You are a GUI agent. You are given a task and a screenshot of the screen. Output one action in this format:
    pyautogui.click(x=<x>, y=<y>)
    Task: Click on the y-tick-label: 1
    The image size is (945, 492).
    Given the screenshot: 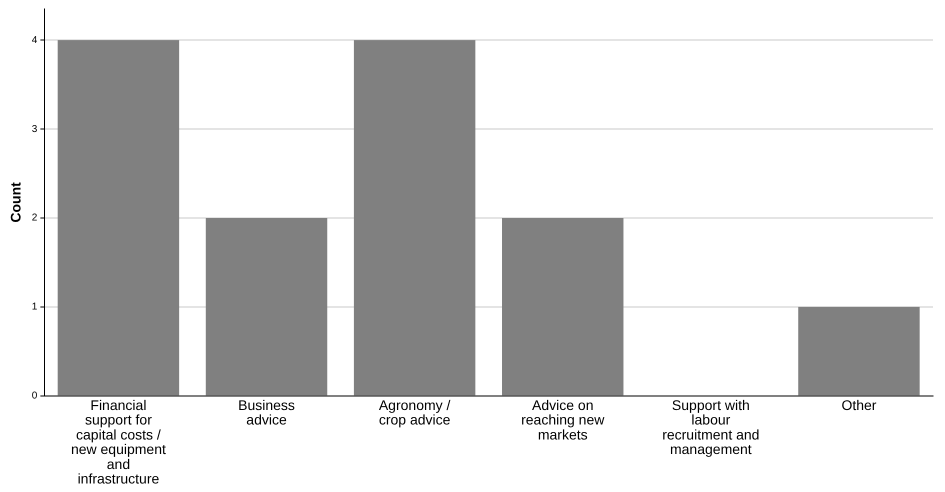 What is the action you would take?
    pyautogui.click(x=35, y=307)
    